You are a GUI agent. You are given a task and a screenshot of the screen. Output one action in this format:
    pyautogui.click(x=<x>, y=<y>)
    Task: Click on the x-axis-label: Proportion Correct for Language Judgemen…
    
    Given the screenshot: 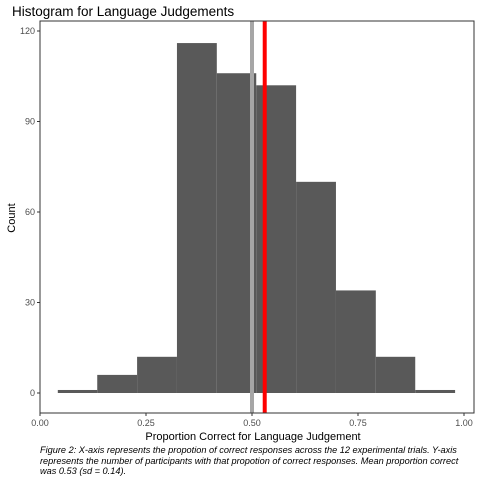 What is the action you would take?
    pyautogui.click(x=252, y=437)
    